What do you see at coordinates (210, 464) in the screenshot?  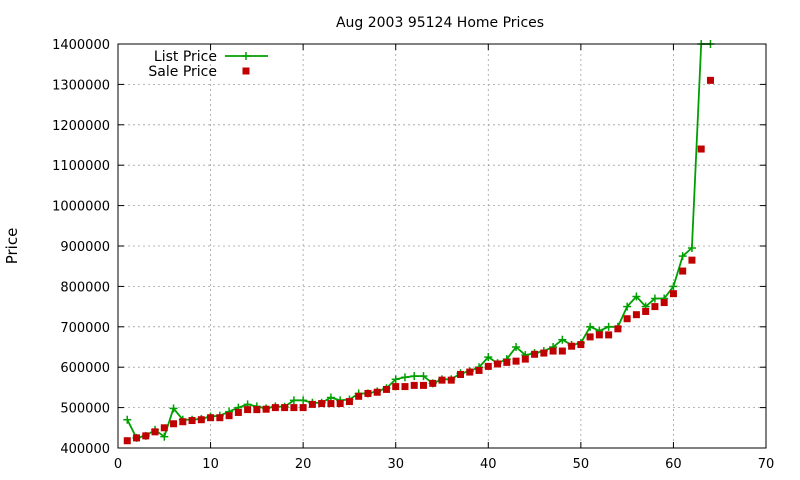 I see `x-tick-label: 10` at bounding box center [210, 464].